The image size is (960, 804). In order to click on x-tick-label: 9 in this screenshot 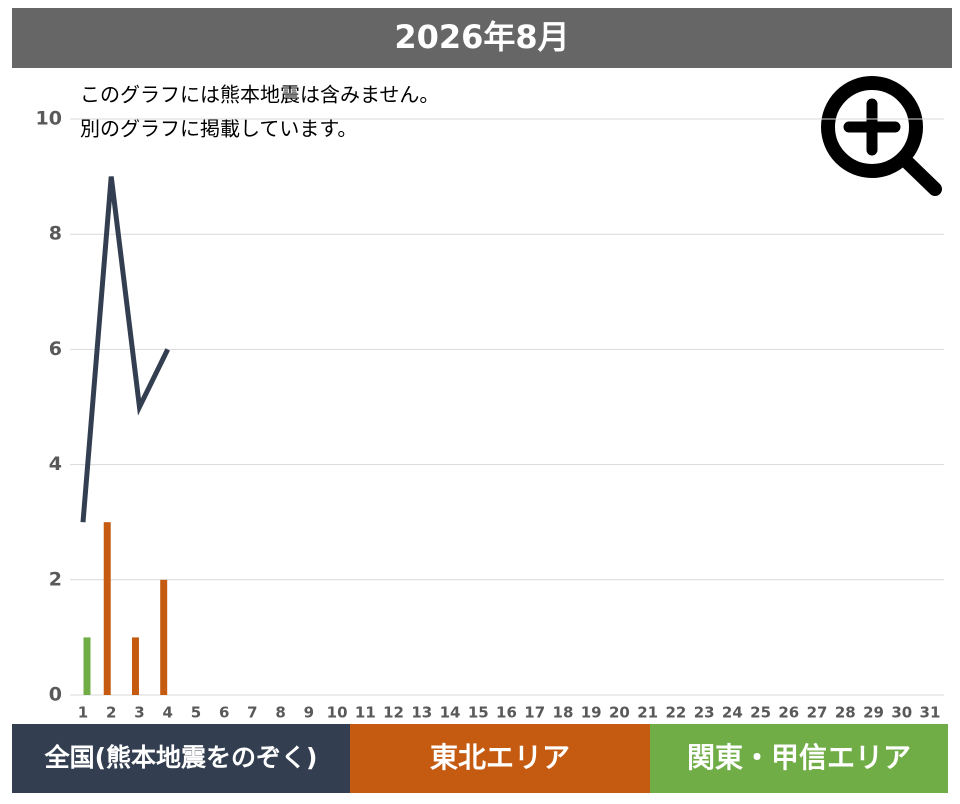, I will do `click(309, 713)`.